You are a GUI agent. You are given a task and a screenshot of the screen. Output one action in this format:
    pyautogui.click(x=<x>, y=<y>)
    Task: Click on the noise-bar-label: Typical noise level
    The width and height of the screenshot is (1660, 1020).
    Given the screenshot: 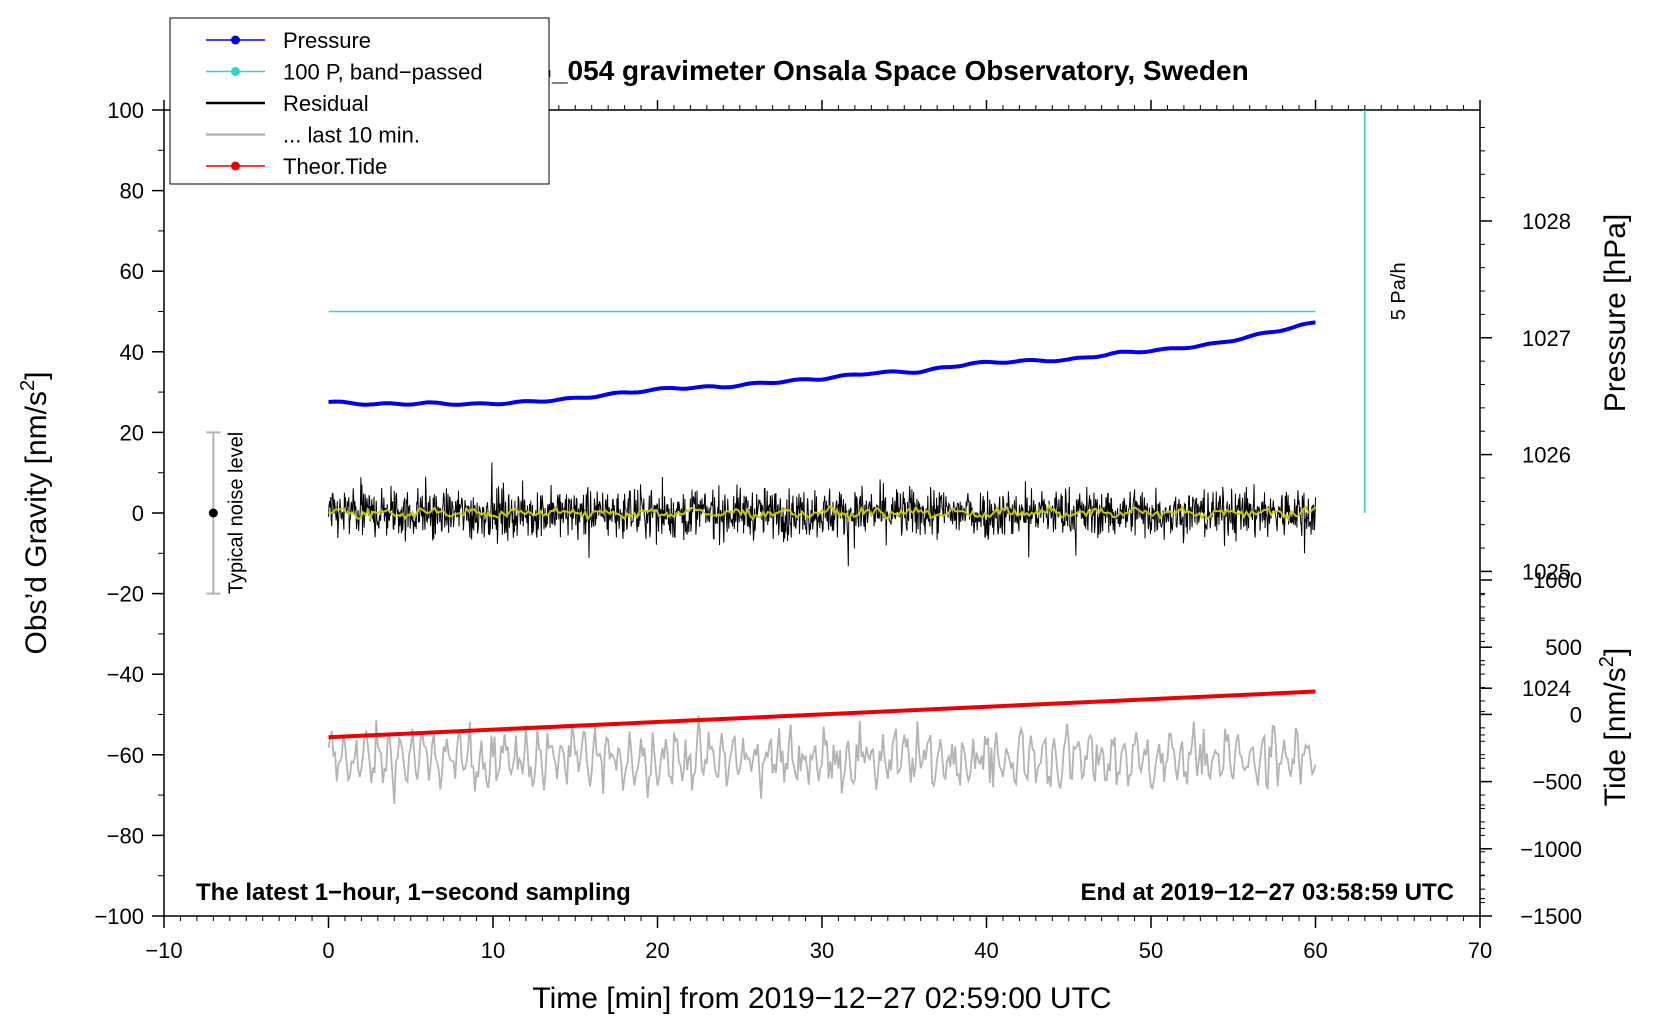 What is the action you would take?
    pyautogui.click(x=236, y=513)
    